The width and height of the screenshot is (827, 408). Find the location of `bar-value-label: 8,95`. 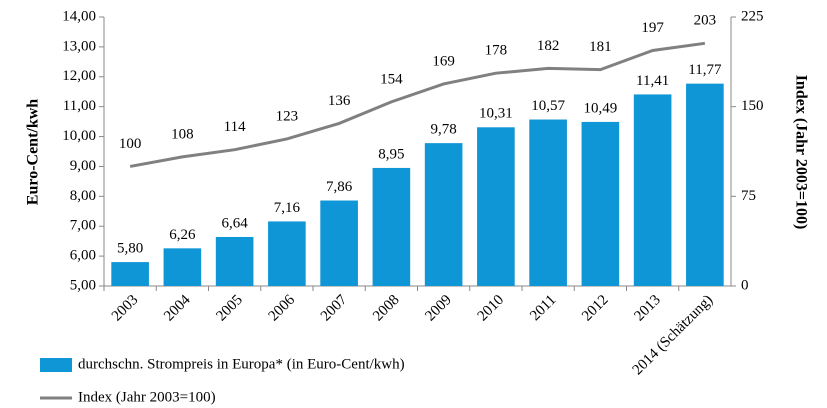

bar-value-label: 8,95 is located at coordinates (391, 154).